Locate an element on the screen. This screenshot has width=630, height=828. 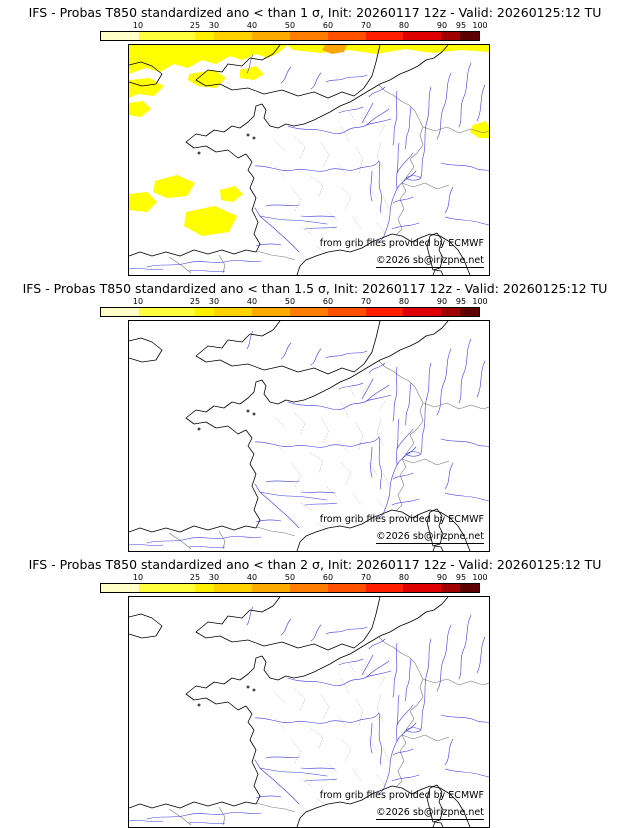
probability-shading is located at coordinates (309, 140).